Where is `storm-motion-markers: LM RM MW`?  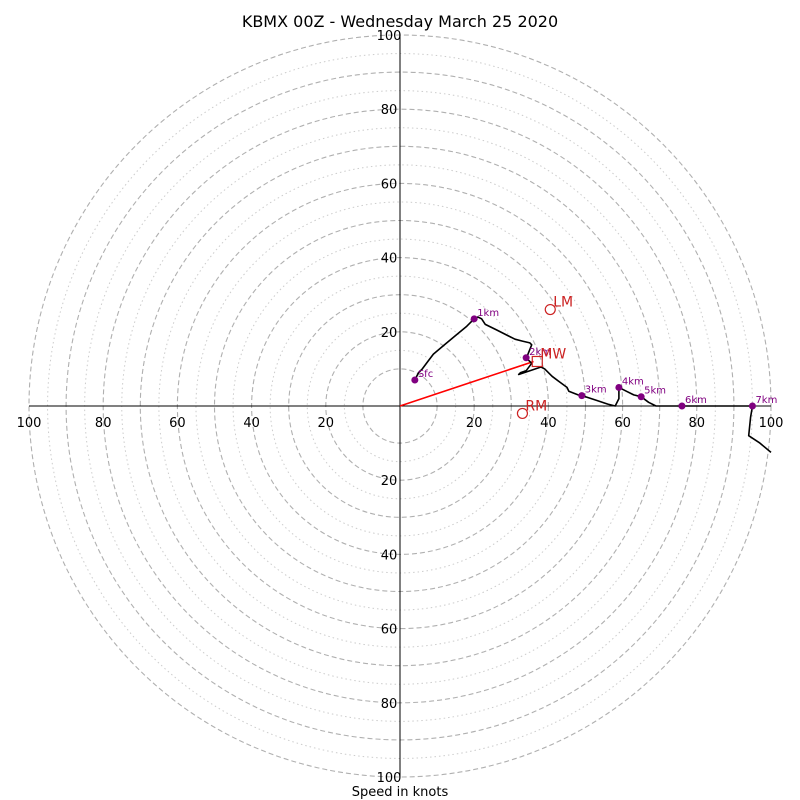 storm-motion-markers: LM RM MW is located at coordinates (544, 357).